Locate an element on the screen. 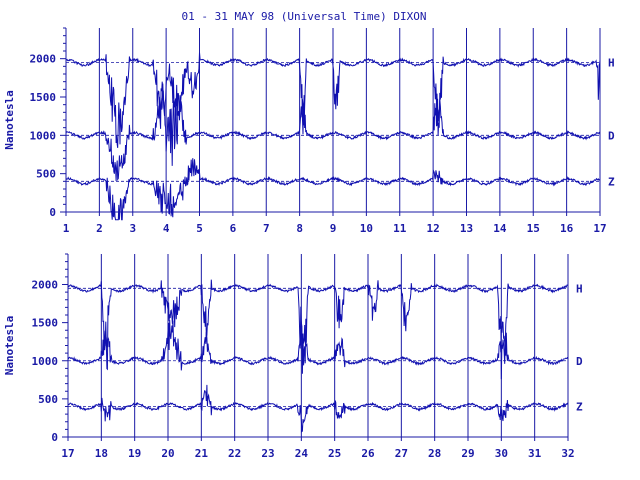 The width and height of the screenshot is (640, 480). x-tick-label: 7 is located at coordinates (266, 228).